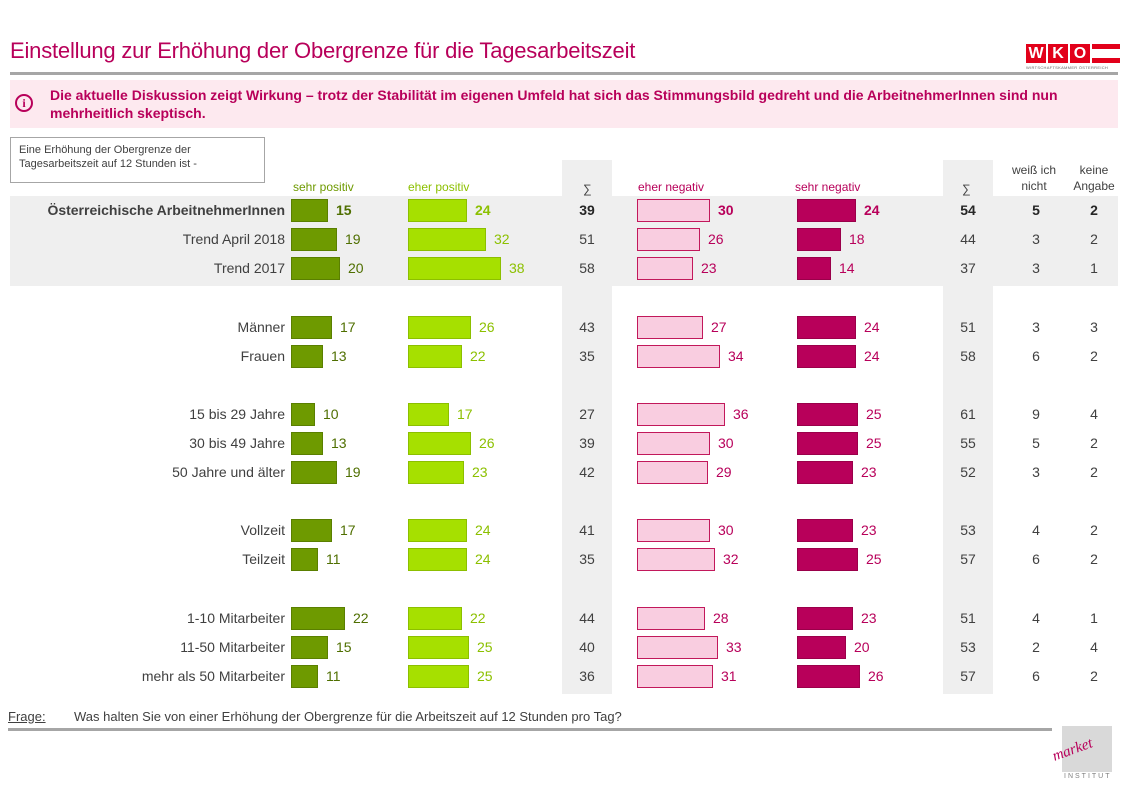  Describe the element at coordinates (671, 187) in the screenshot. I see `header-eher-negativ: eher negativ` at that location.